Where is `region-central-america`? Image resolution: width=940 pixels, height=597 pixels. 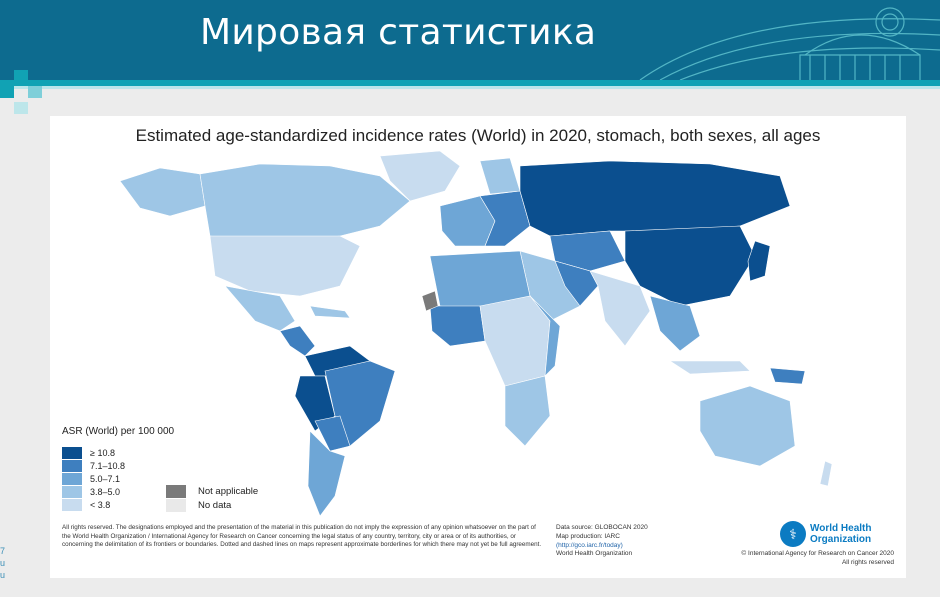
region-central-america is located at coordinates (297, 341).